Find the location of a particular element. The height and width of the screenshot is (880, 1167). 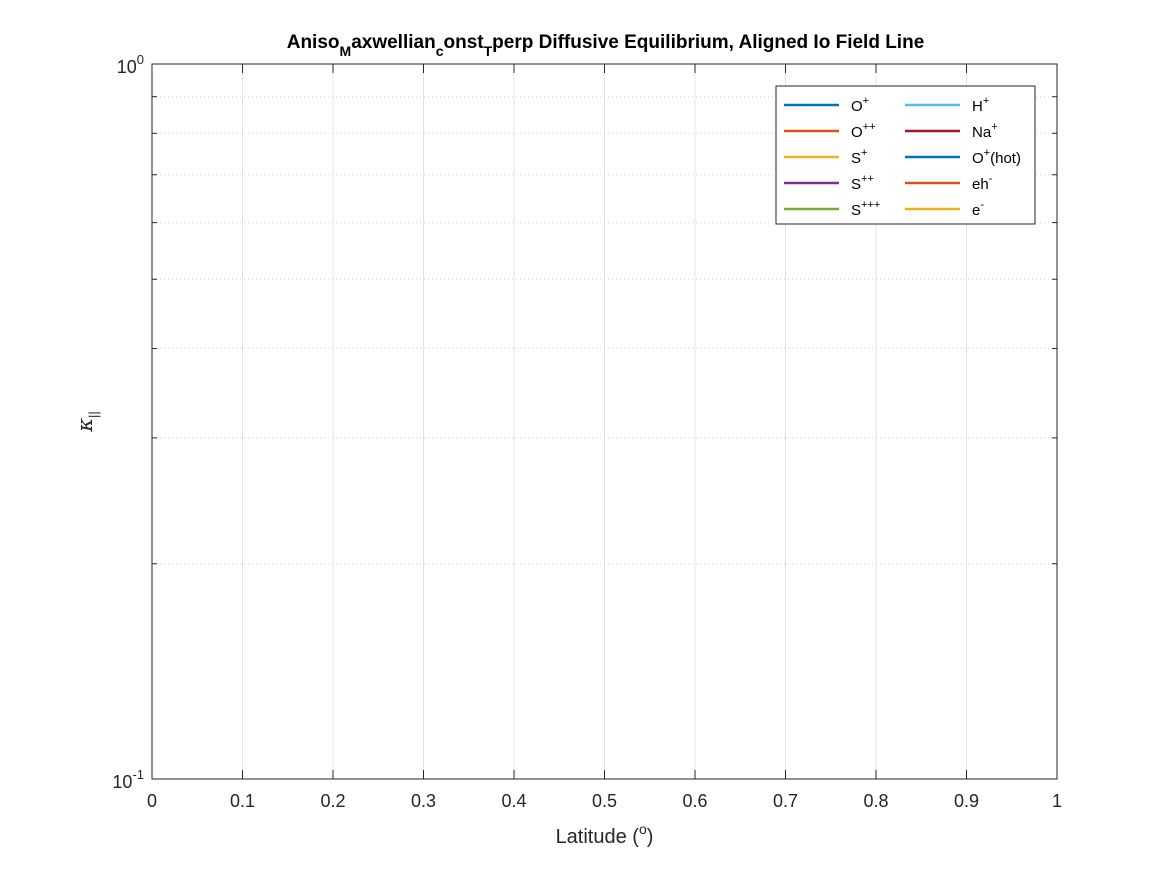

legend-label: O++ is located at coordinates (863, 131).